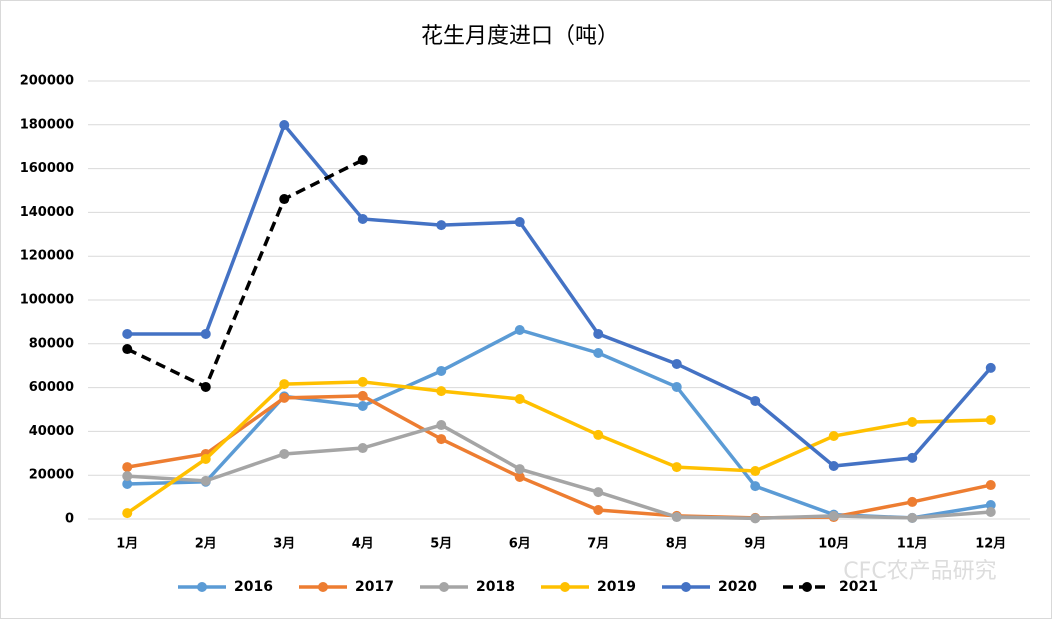 The width and height of the screenshot is (1052, 619). What do you see at coordinates (51, 387) in the screenshot?
I see `y-tick-label: 60000` at bounding box center [51, 387].